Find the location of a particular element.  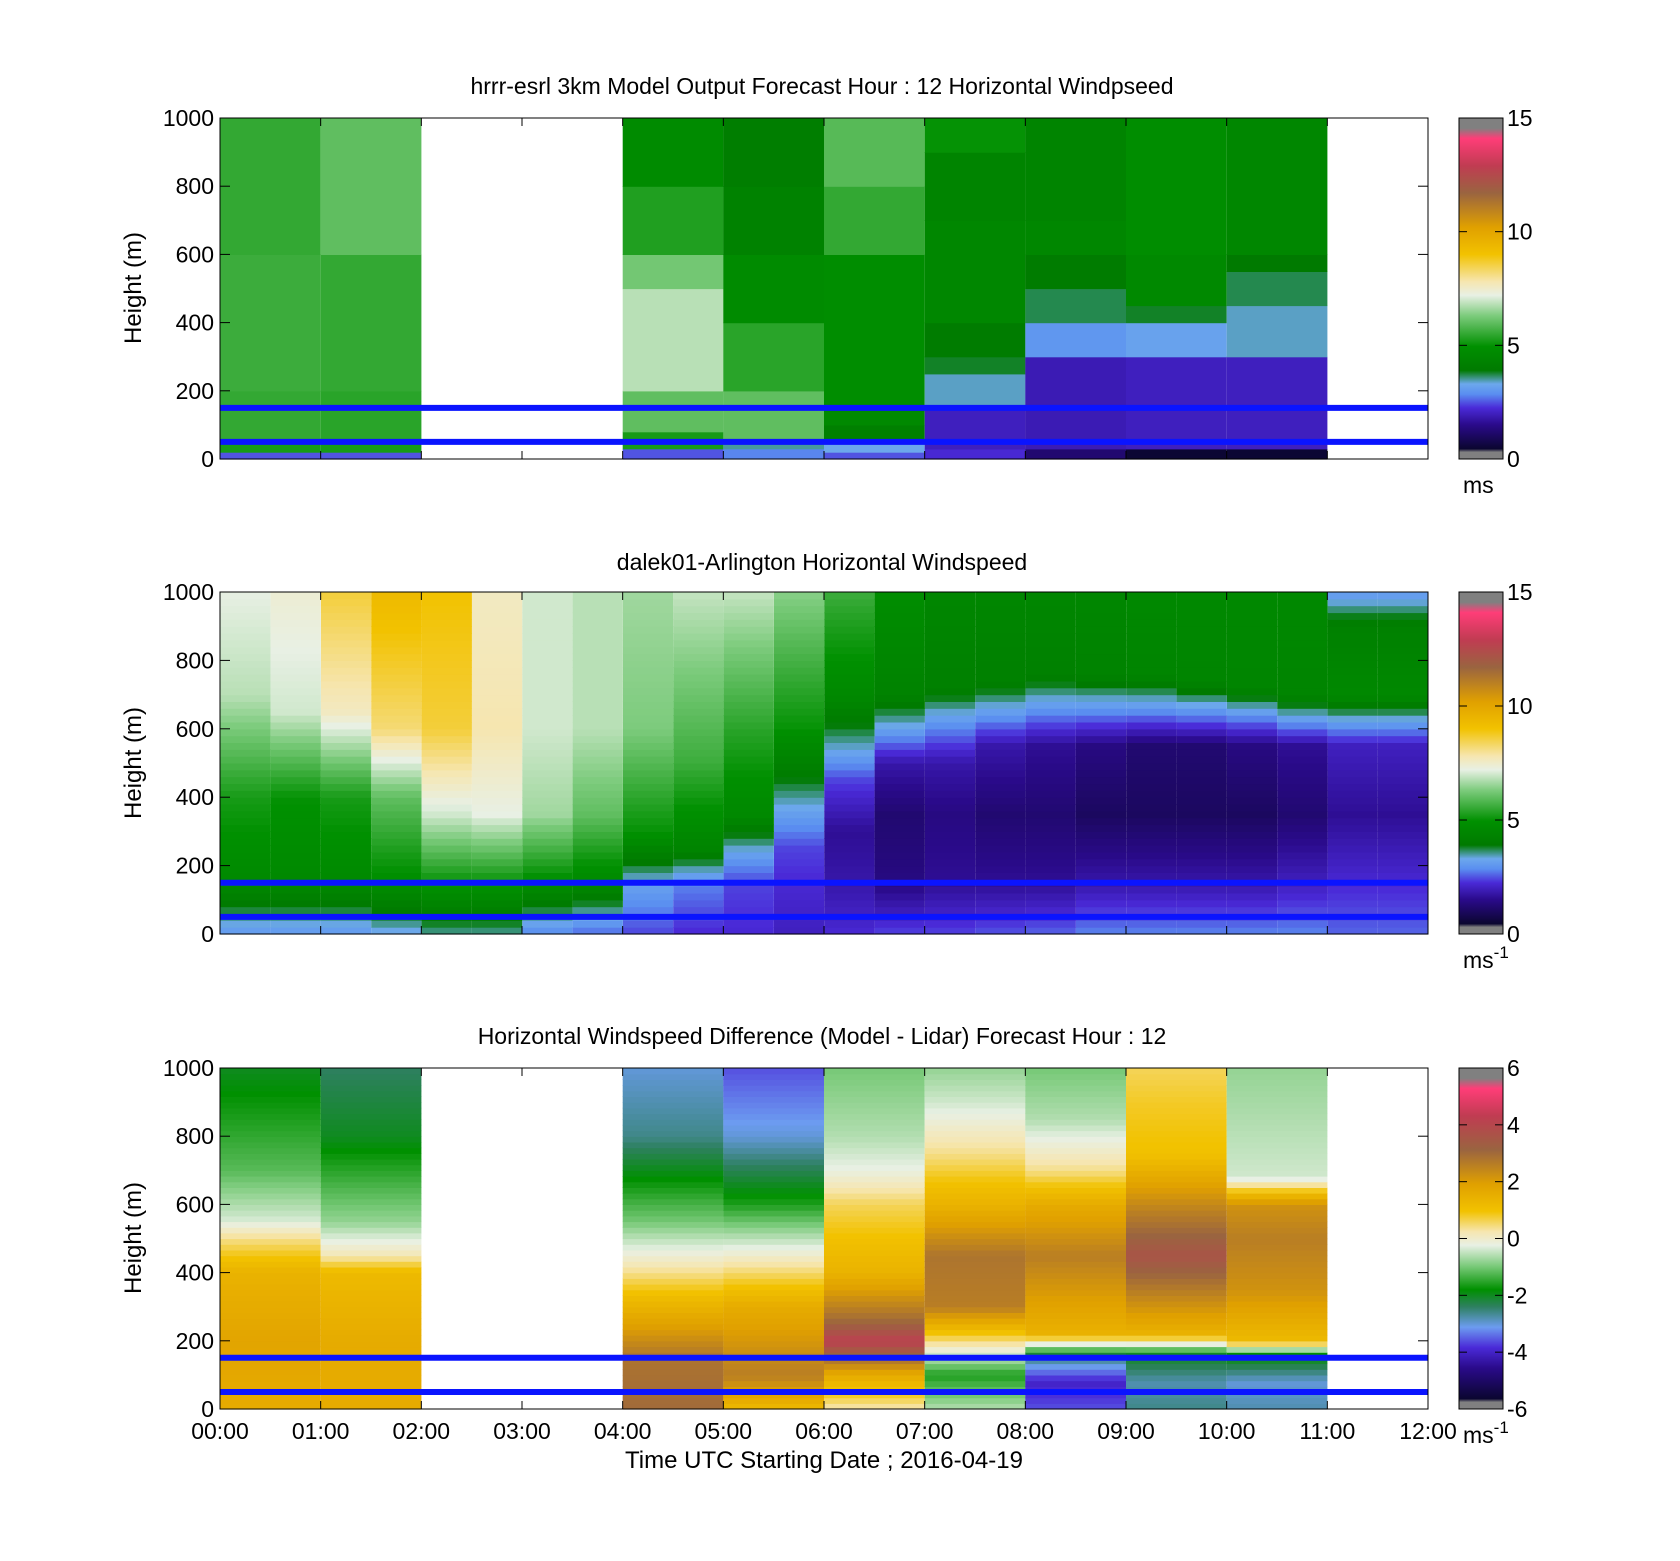

x-tick-label: 06:00 is located at coordinates (824, 1431).